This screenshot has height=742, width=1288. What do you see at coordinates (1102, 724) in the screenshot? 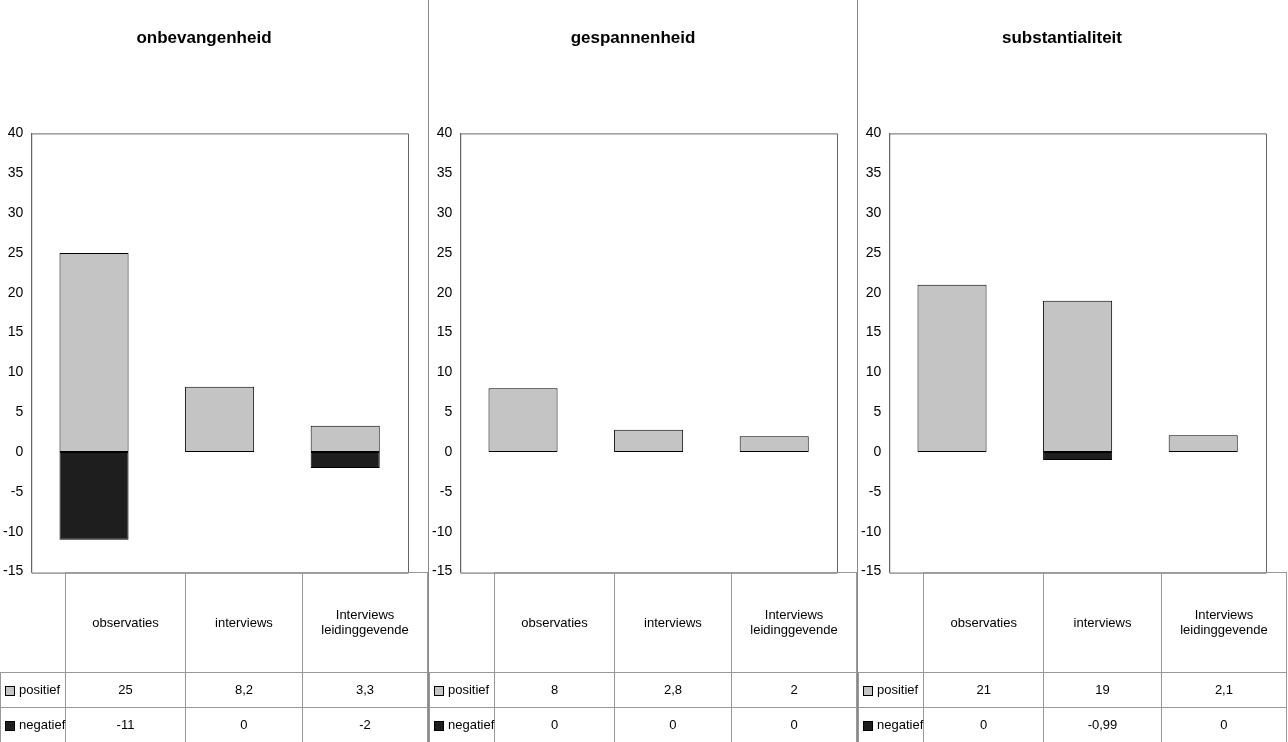
I see `data-label: -0,99` at bounding box center [1102, 724].